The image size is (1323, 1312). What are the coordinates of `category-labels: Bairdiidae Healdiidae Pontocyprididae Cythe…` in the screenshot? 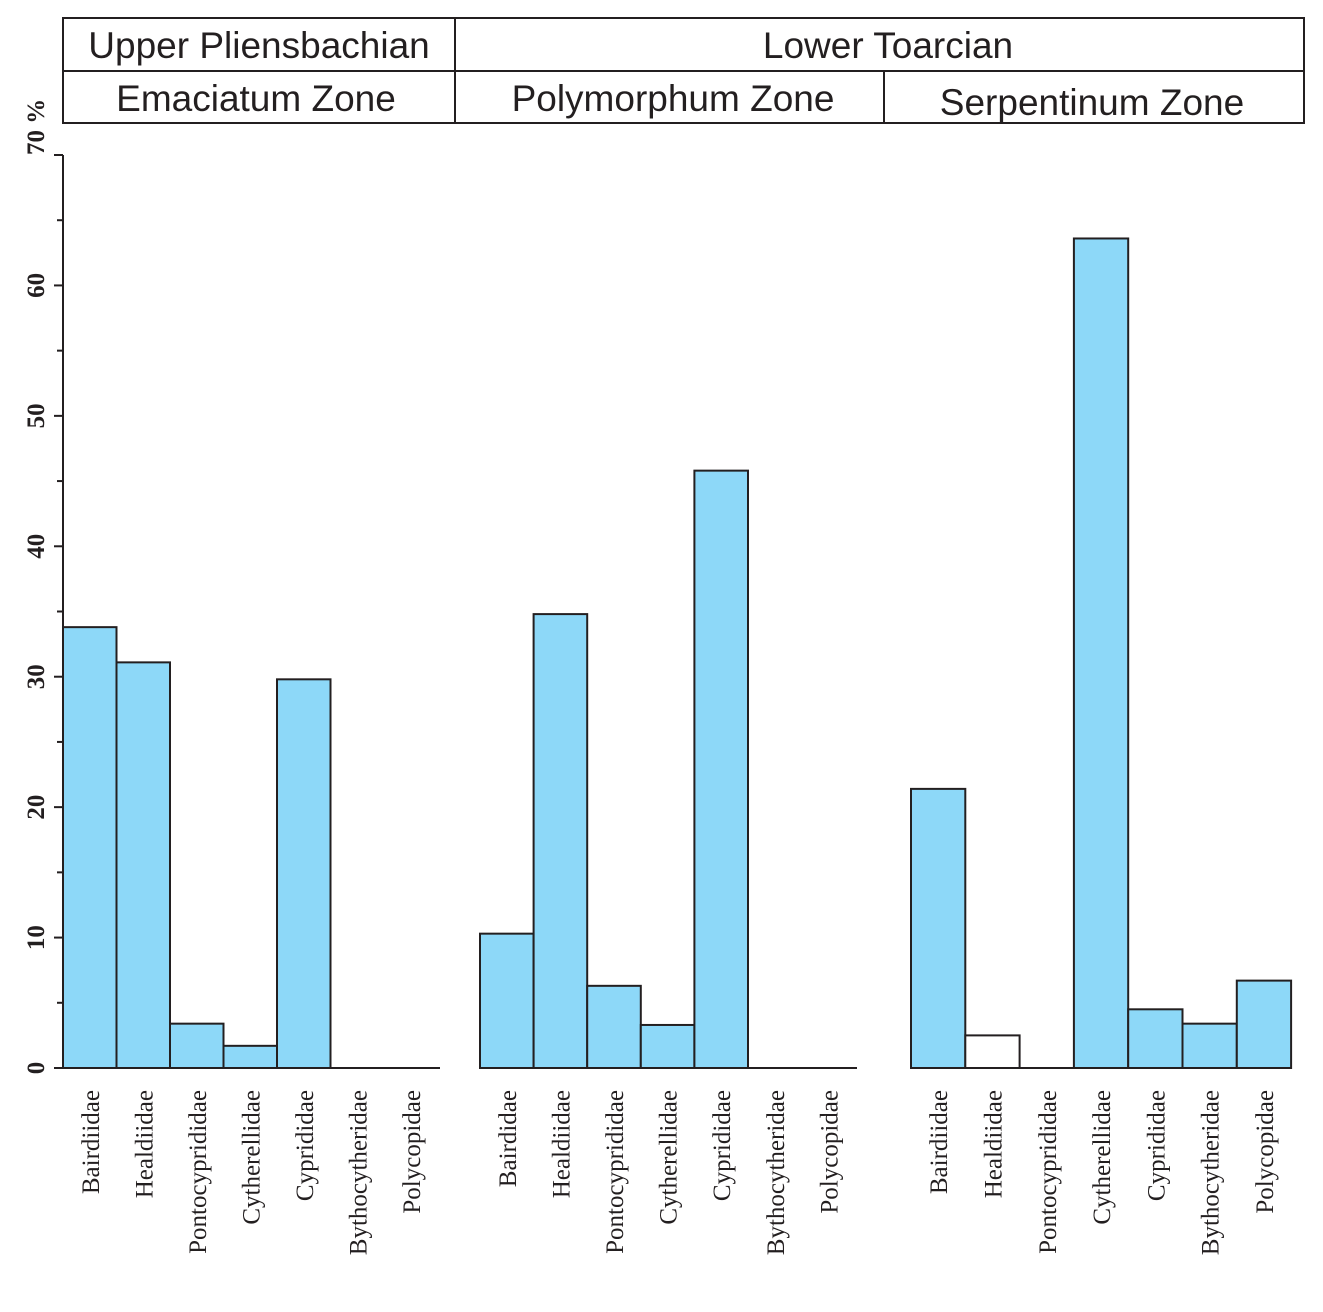 It's located at (678, 1172).